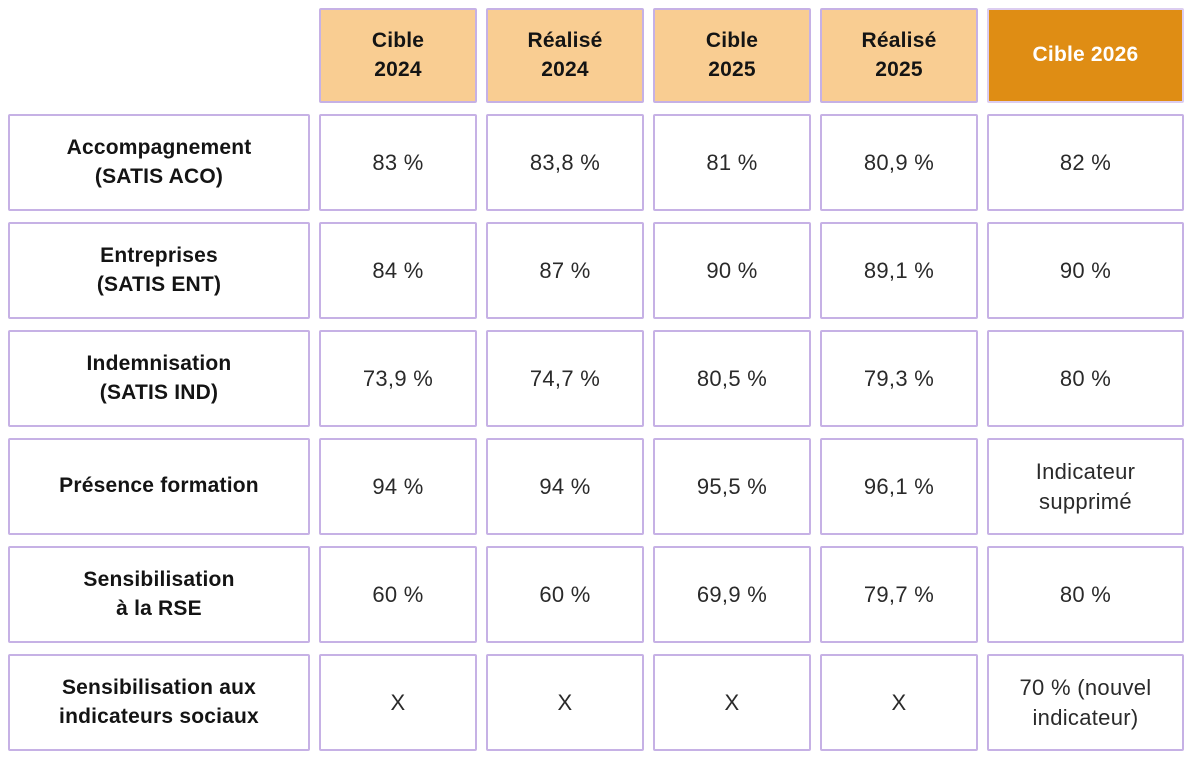  What do you see at coordinates (159, 594) in the screenshot?
I see `row-label-sensibilisation-rse: Sensibilisation à la RSE` at bounding box center [159, 594].